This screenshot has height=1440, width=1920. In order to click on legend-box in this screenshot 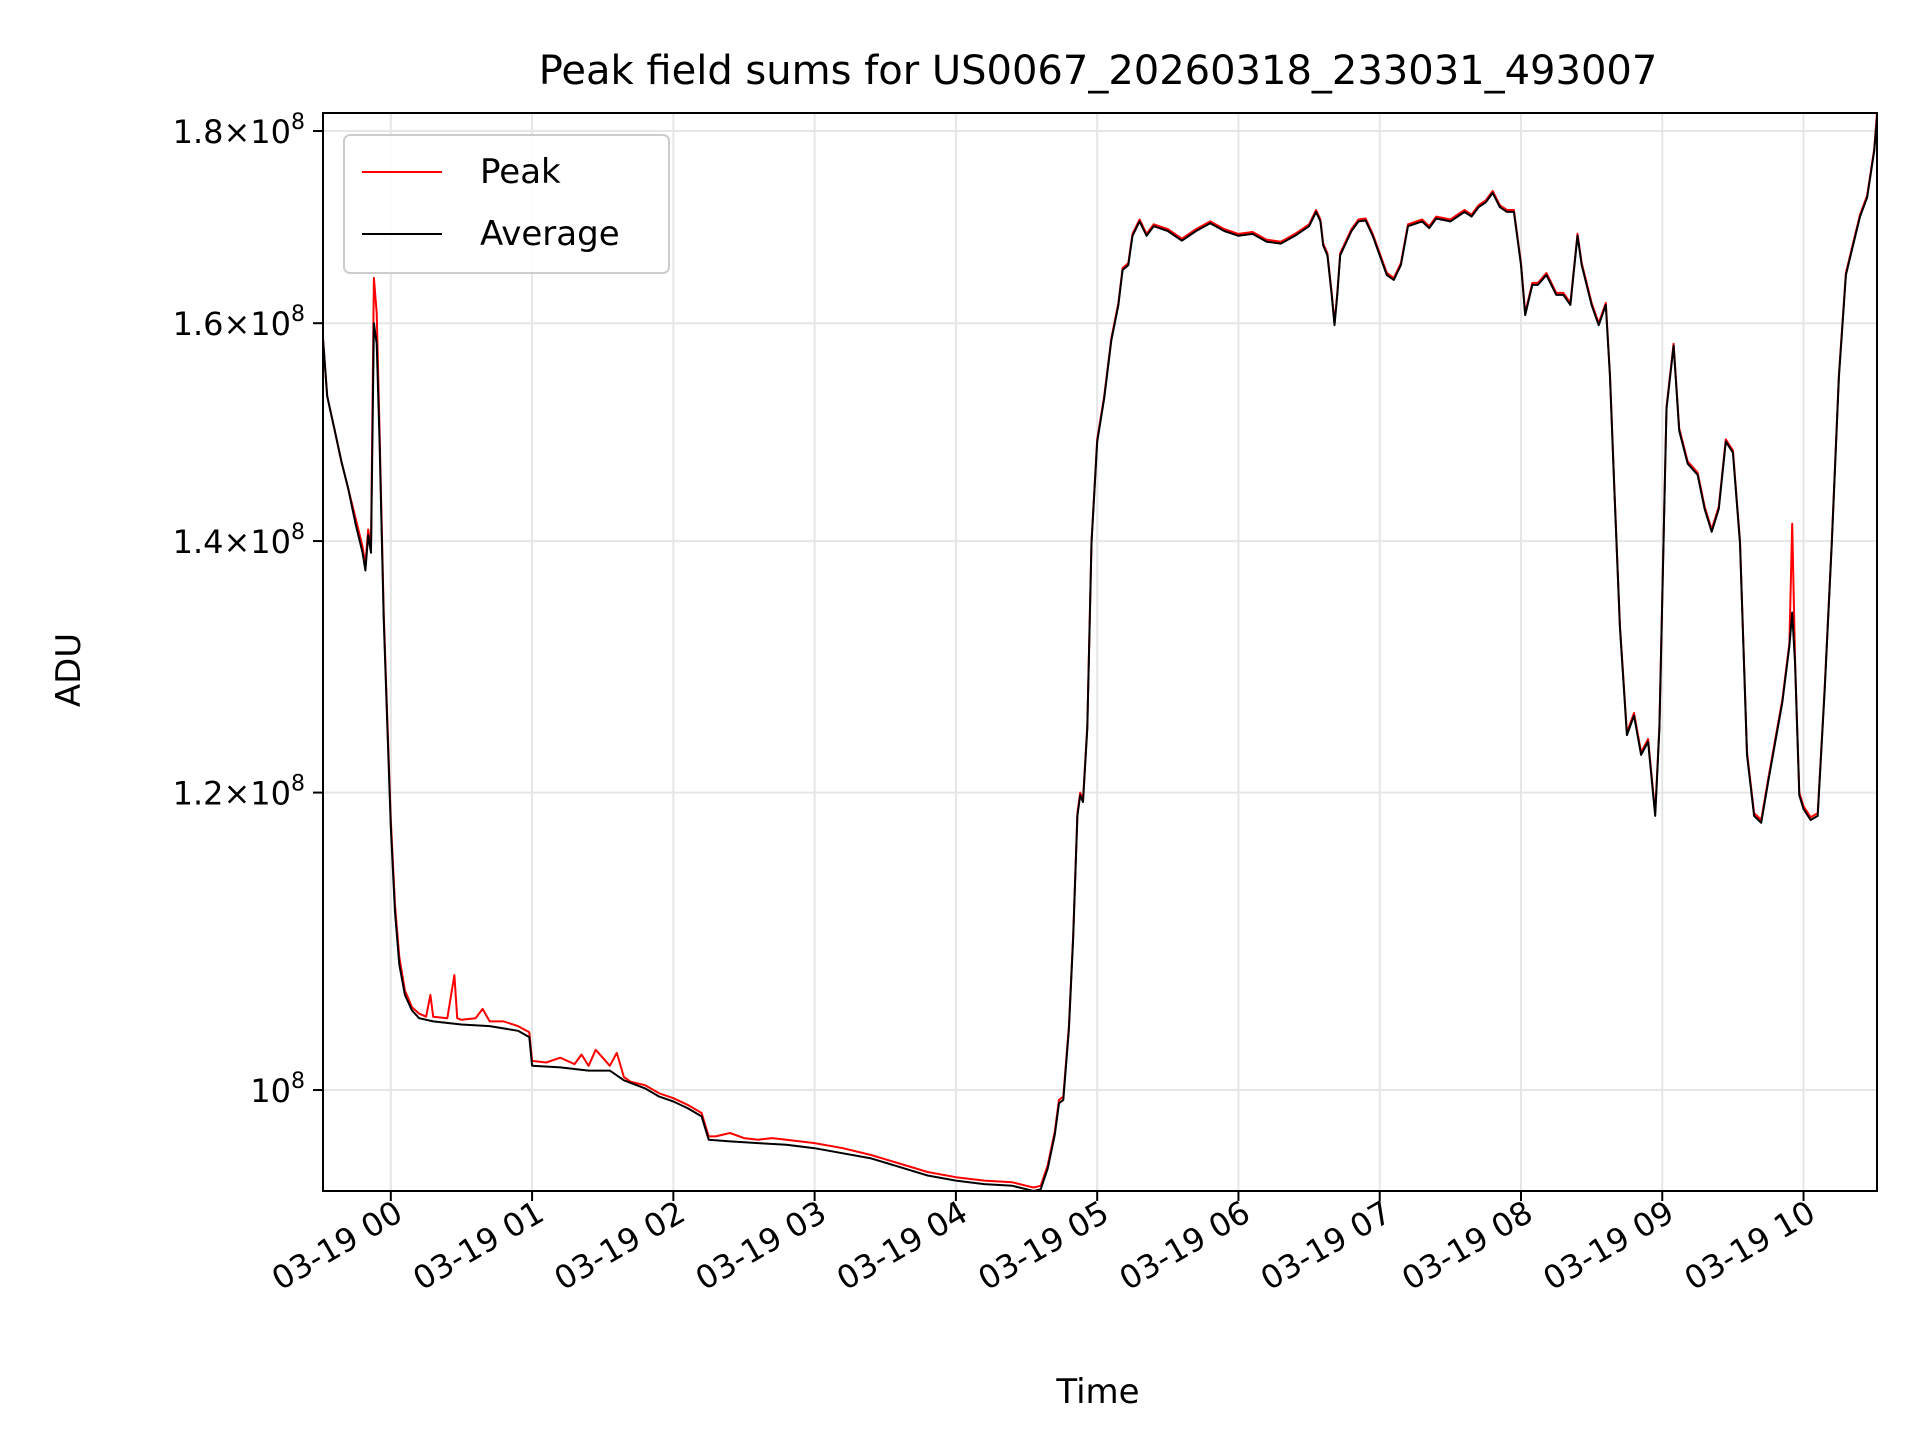, I will do `click(506, 204)`.